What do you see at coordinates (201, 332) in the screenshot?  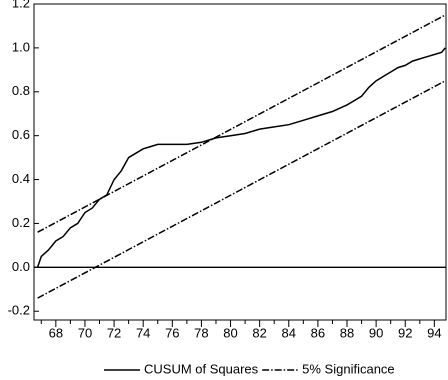 I see `x-tick-label: 78` at bounding box center [201, 332].